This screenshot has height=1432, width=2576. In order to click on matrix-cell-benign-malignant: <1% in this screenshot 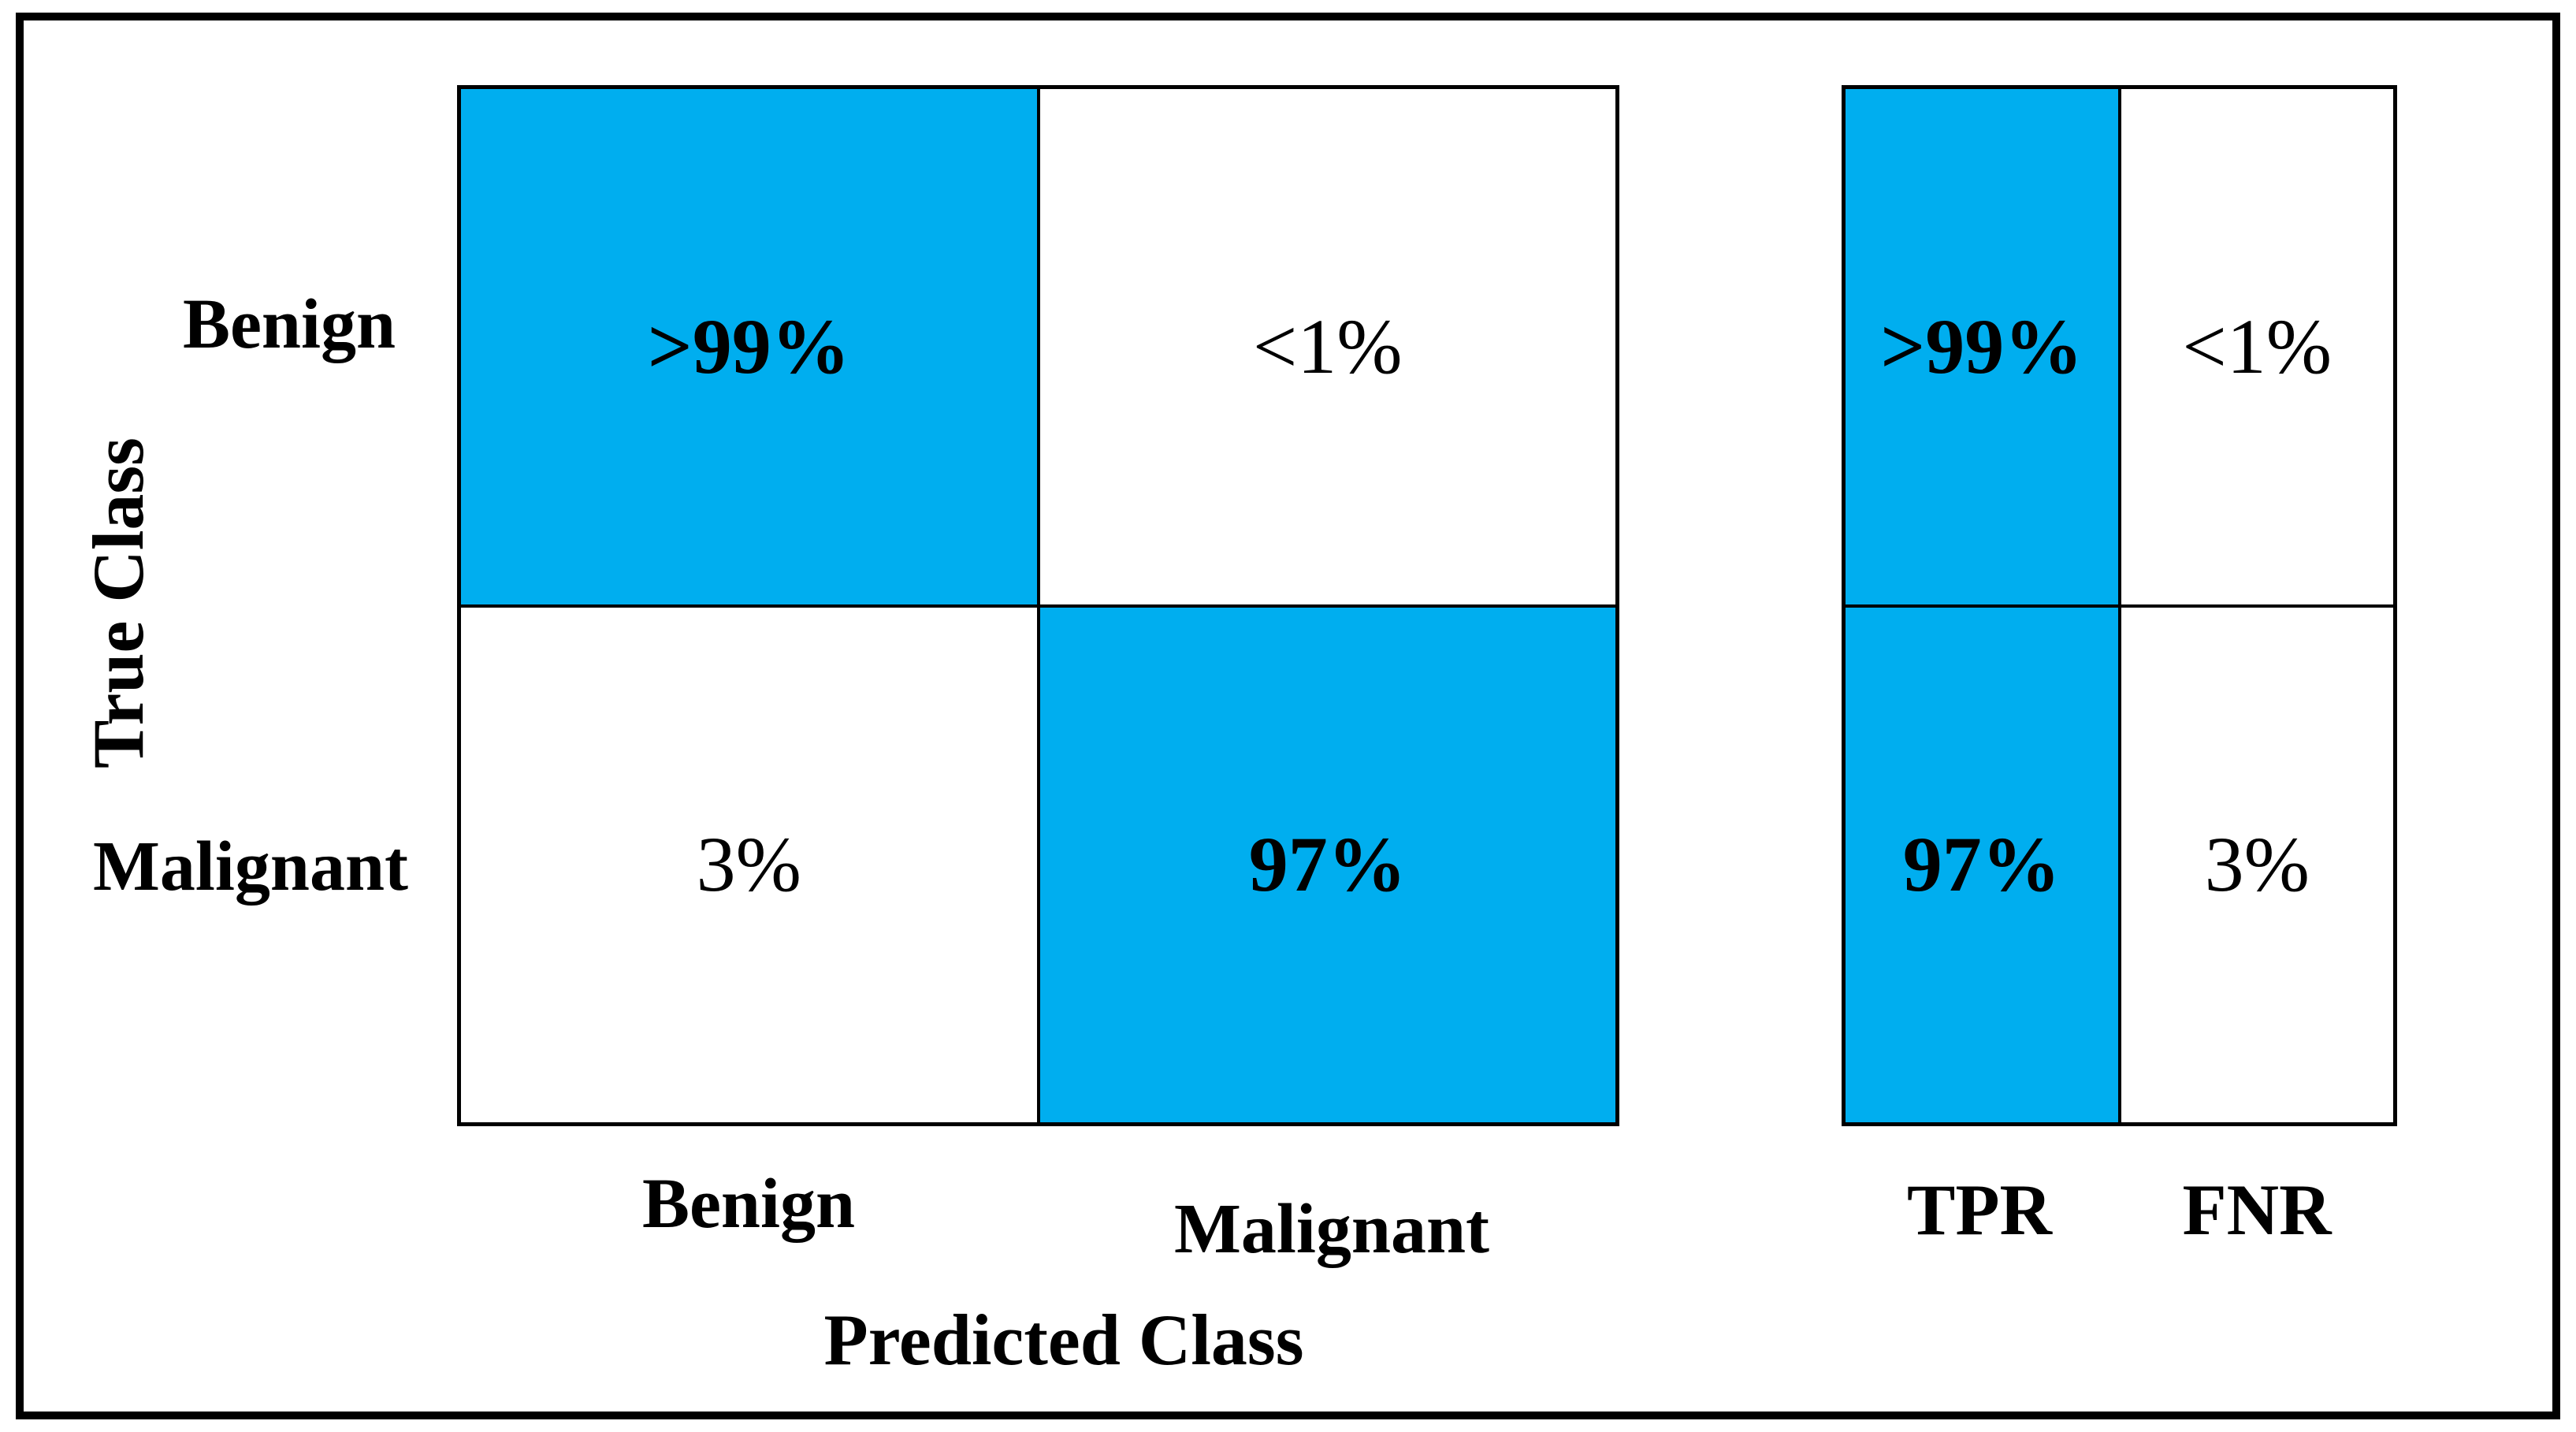, I will do `click(1327, 346)`.